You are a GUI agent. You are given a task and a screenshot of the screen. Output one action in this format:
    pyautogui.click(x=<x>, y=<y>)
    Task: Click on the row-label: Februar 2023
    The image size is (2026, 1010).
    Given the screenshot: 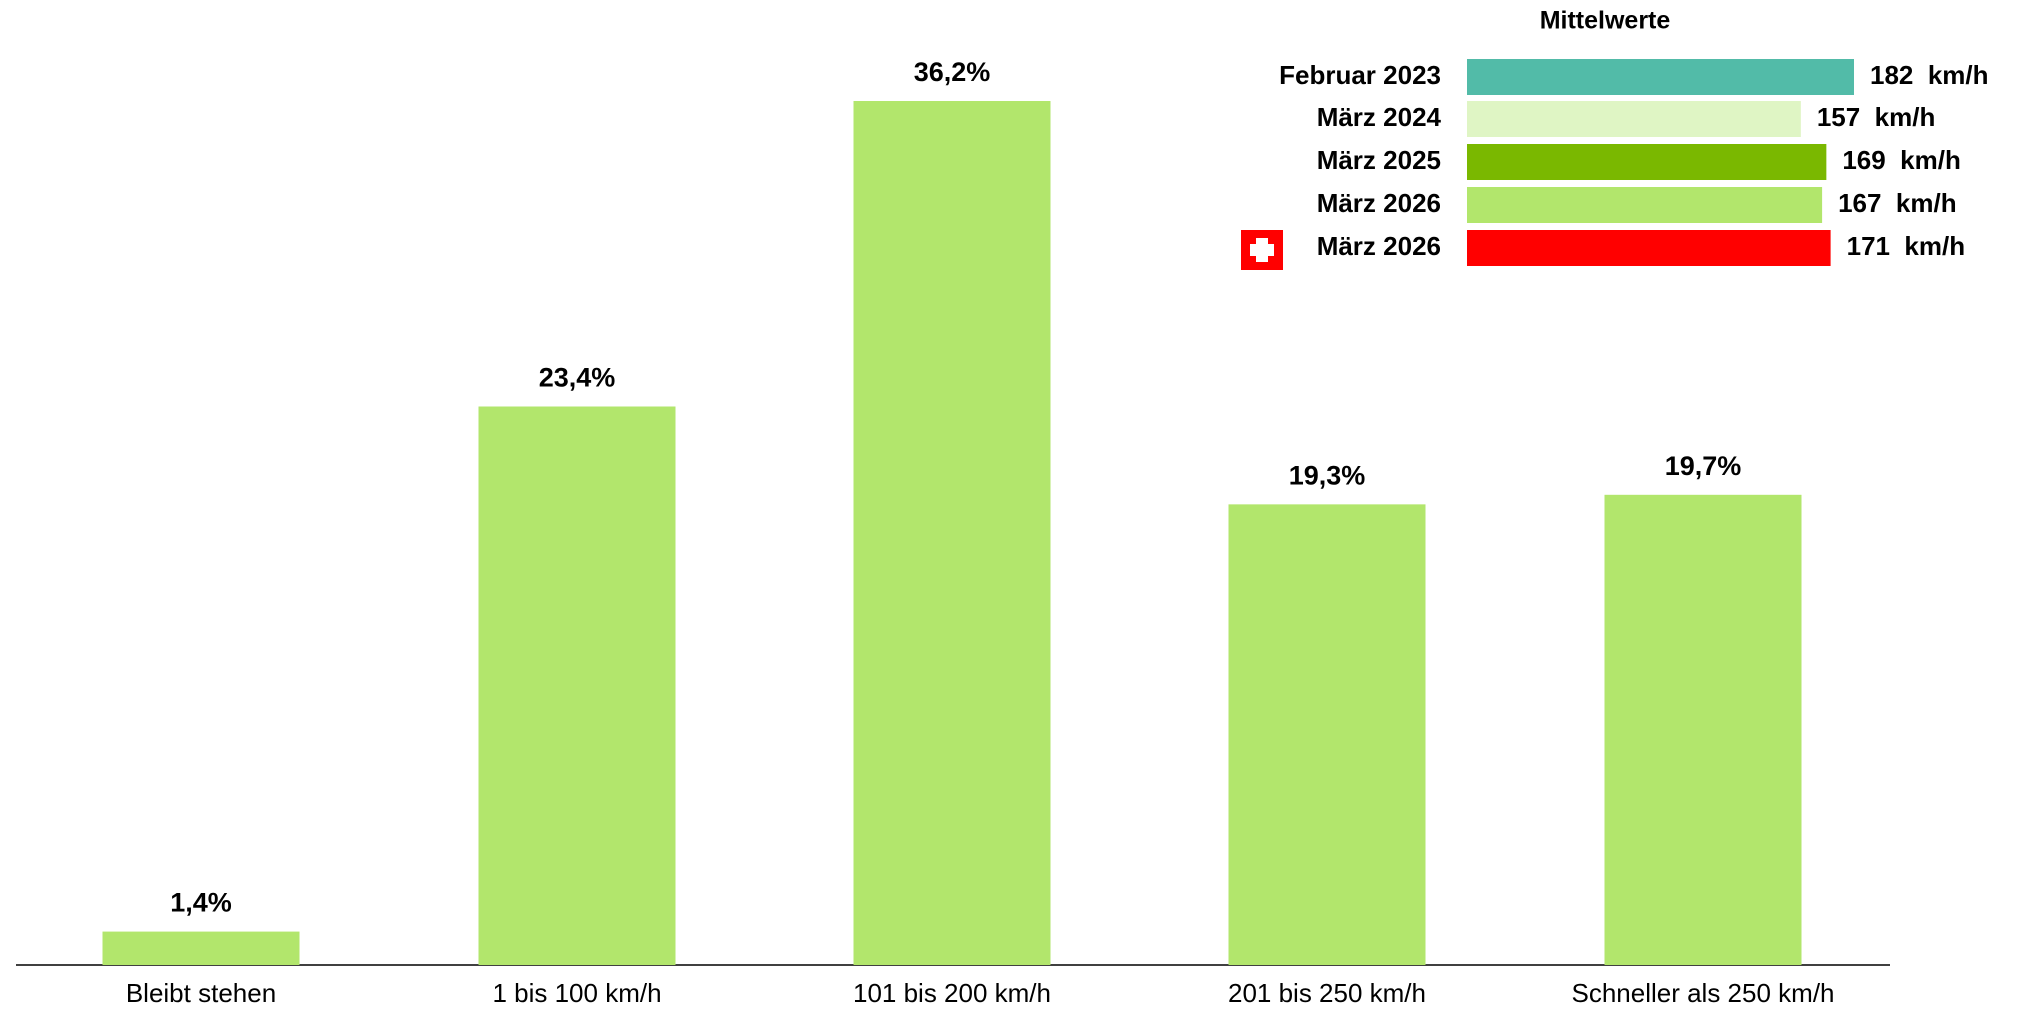 What is the action you would take?
    pyautogui.click(x=1360, y=75)
    